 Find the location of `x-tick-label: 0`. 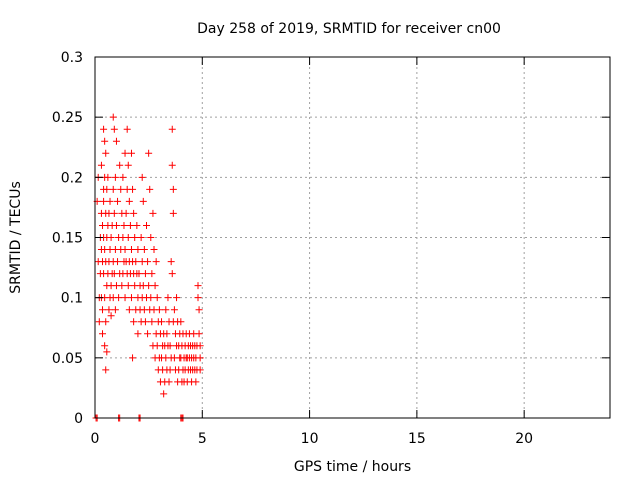

x-tick-label: 0 is located at coordinates (95, 439).